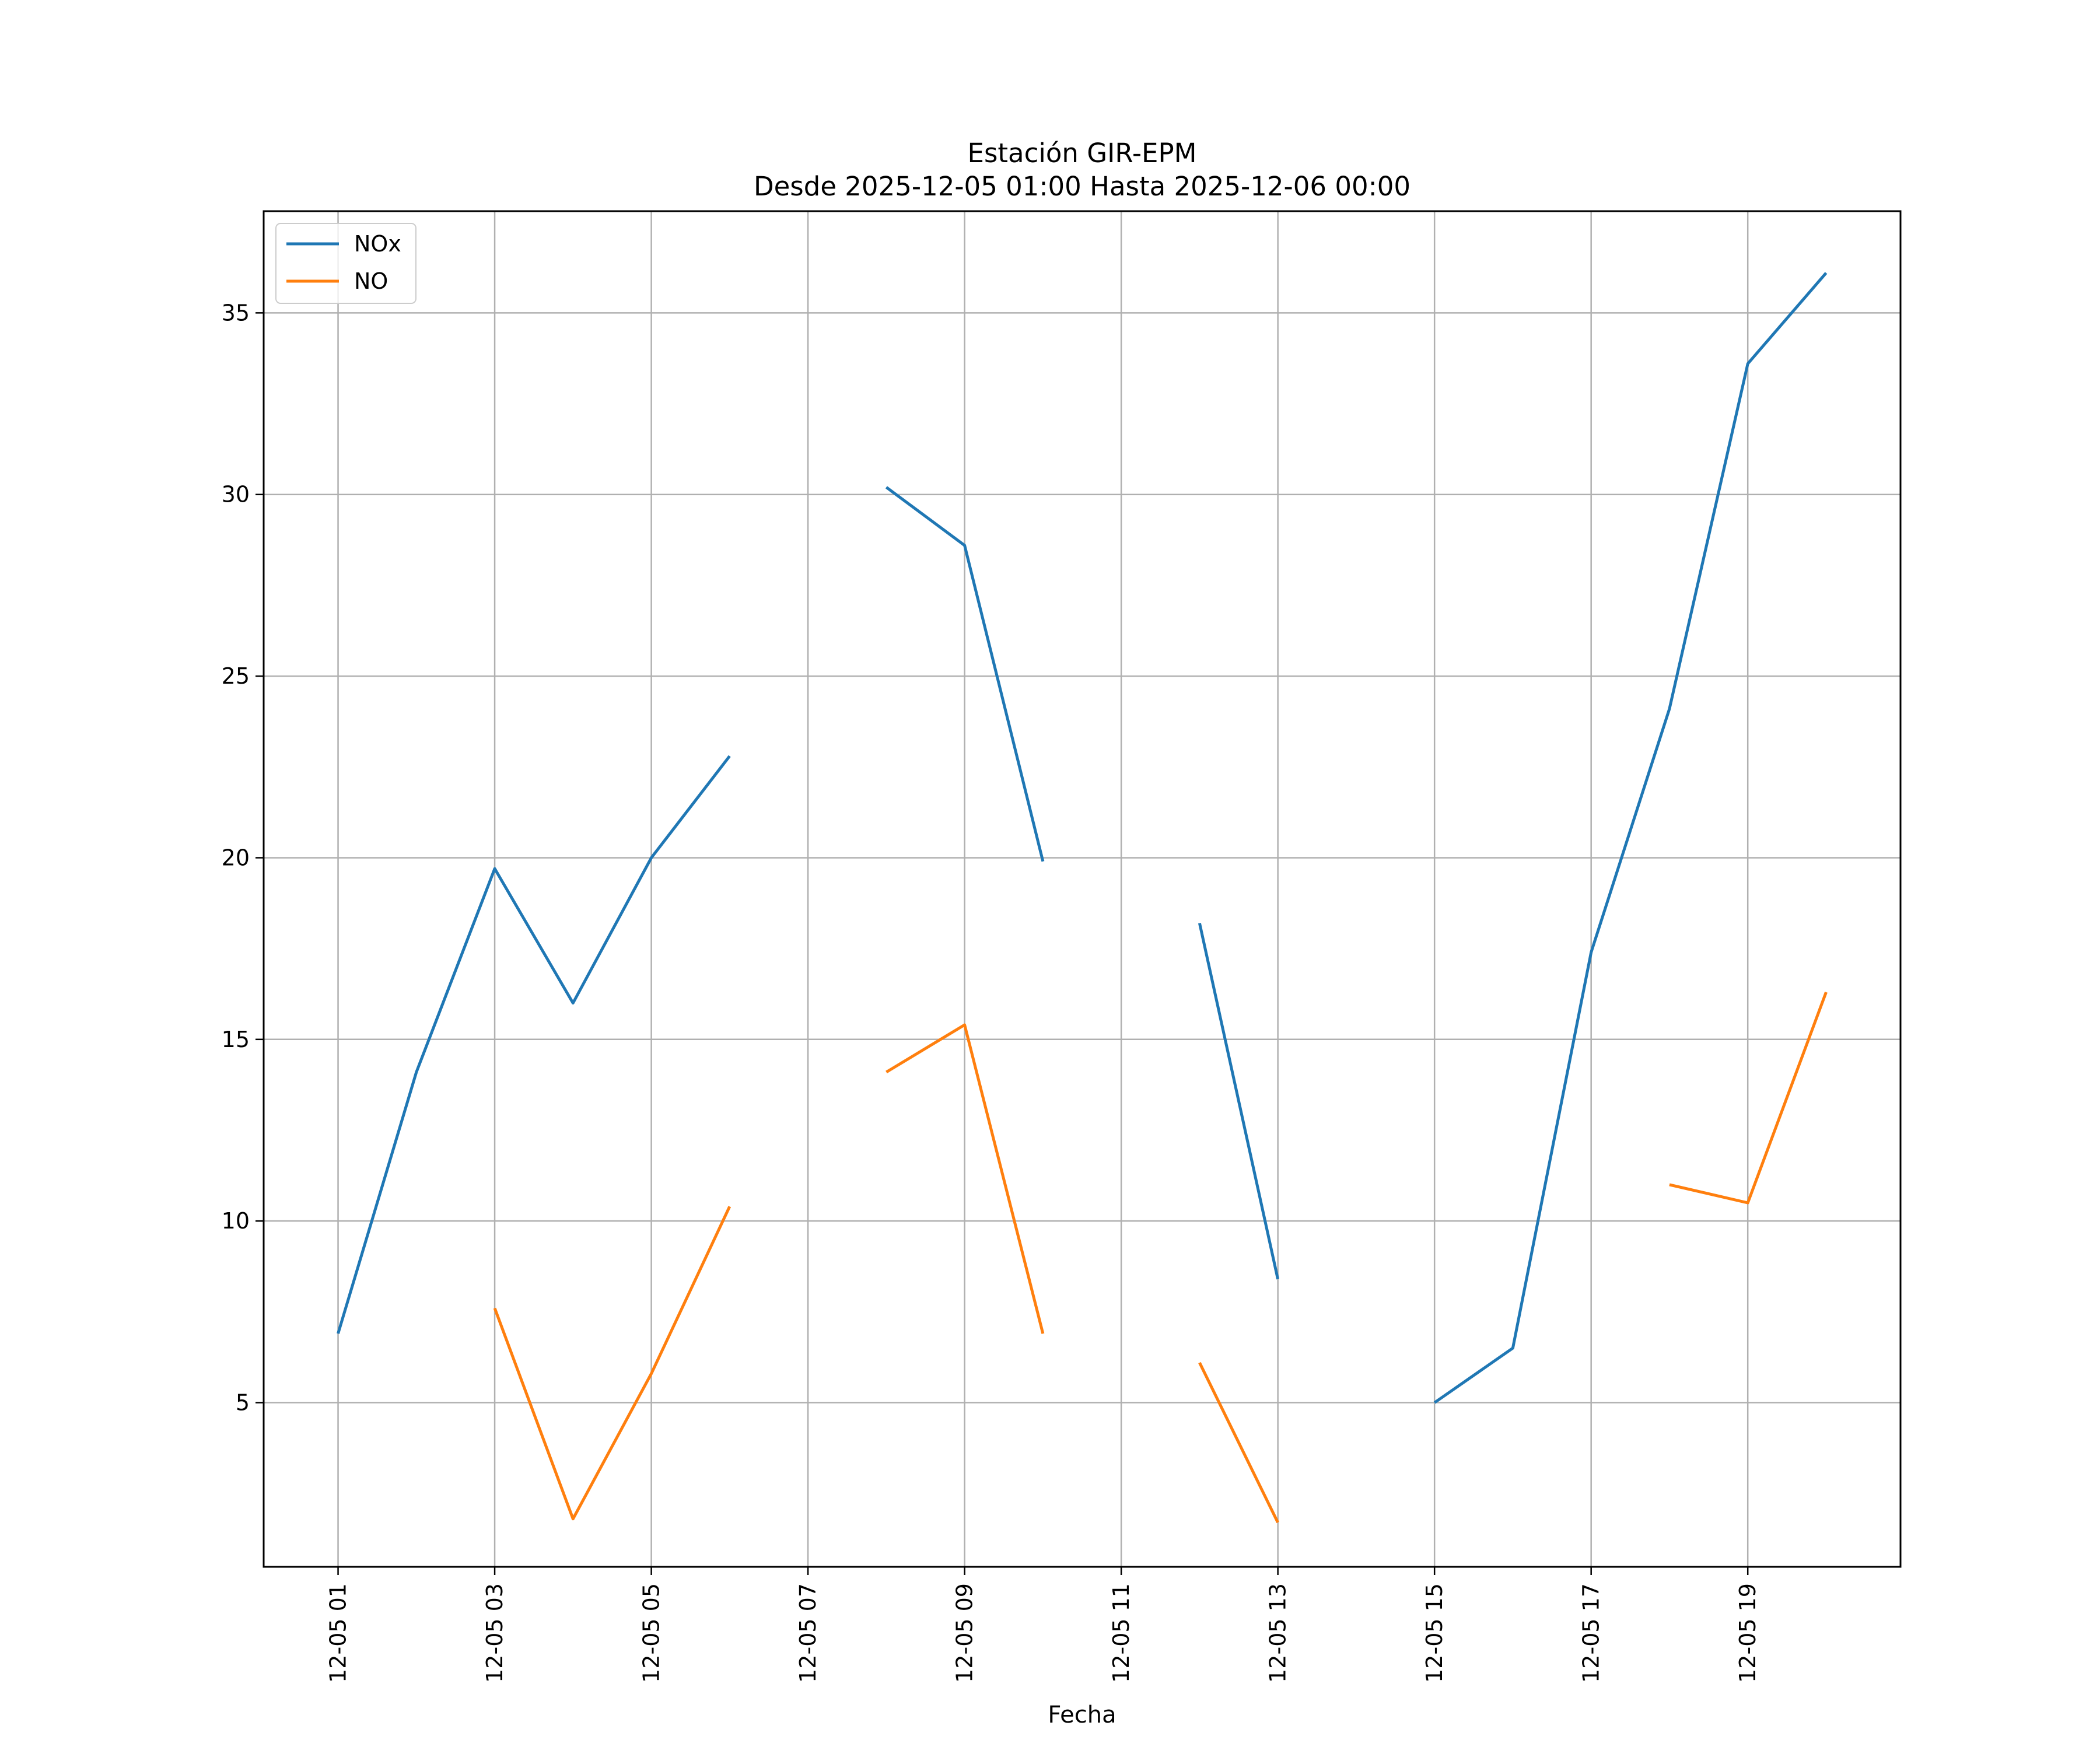 This screenshot has width=2100, height=1750. Describe the element at coordinates (236, 313) in the screenshot. I see `y-tick-label: 35` at that location.